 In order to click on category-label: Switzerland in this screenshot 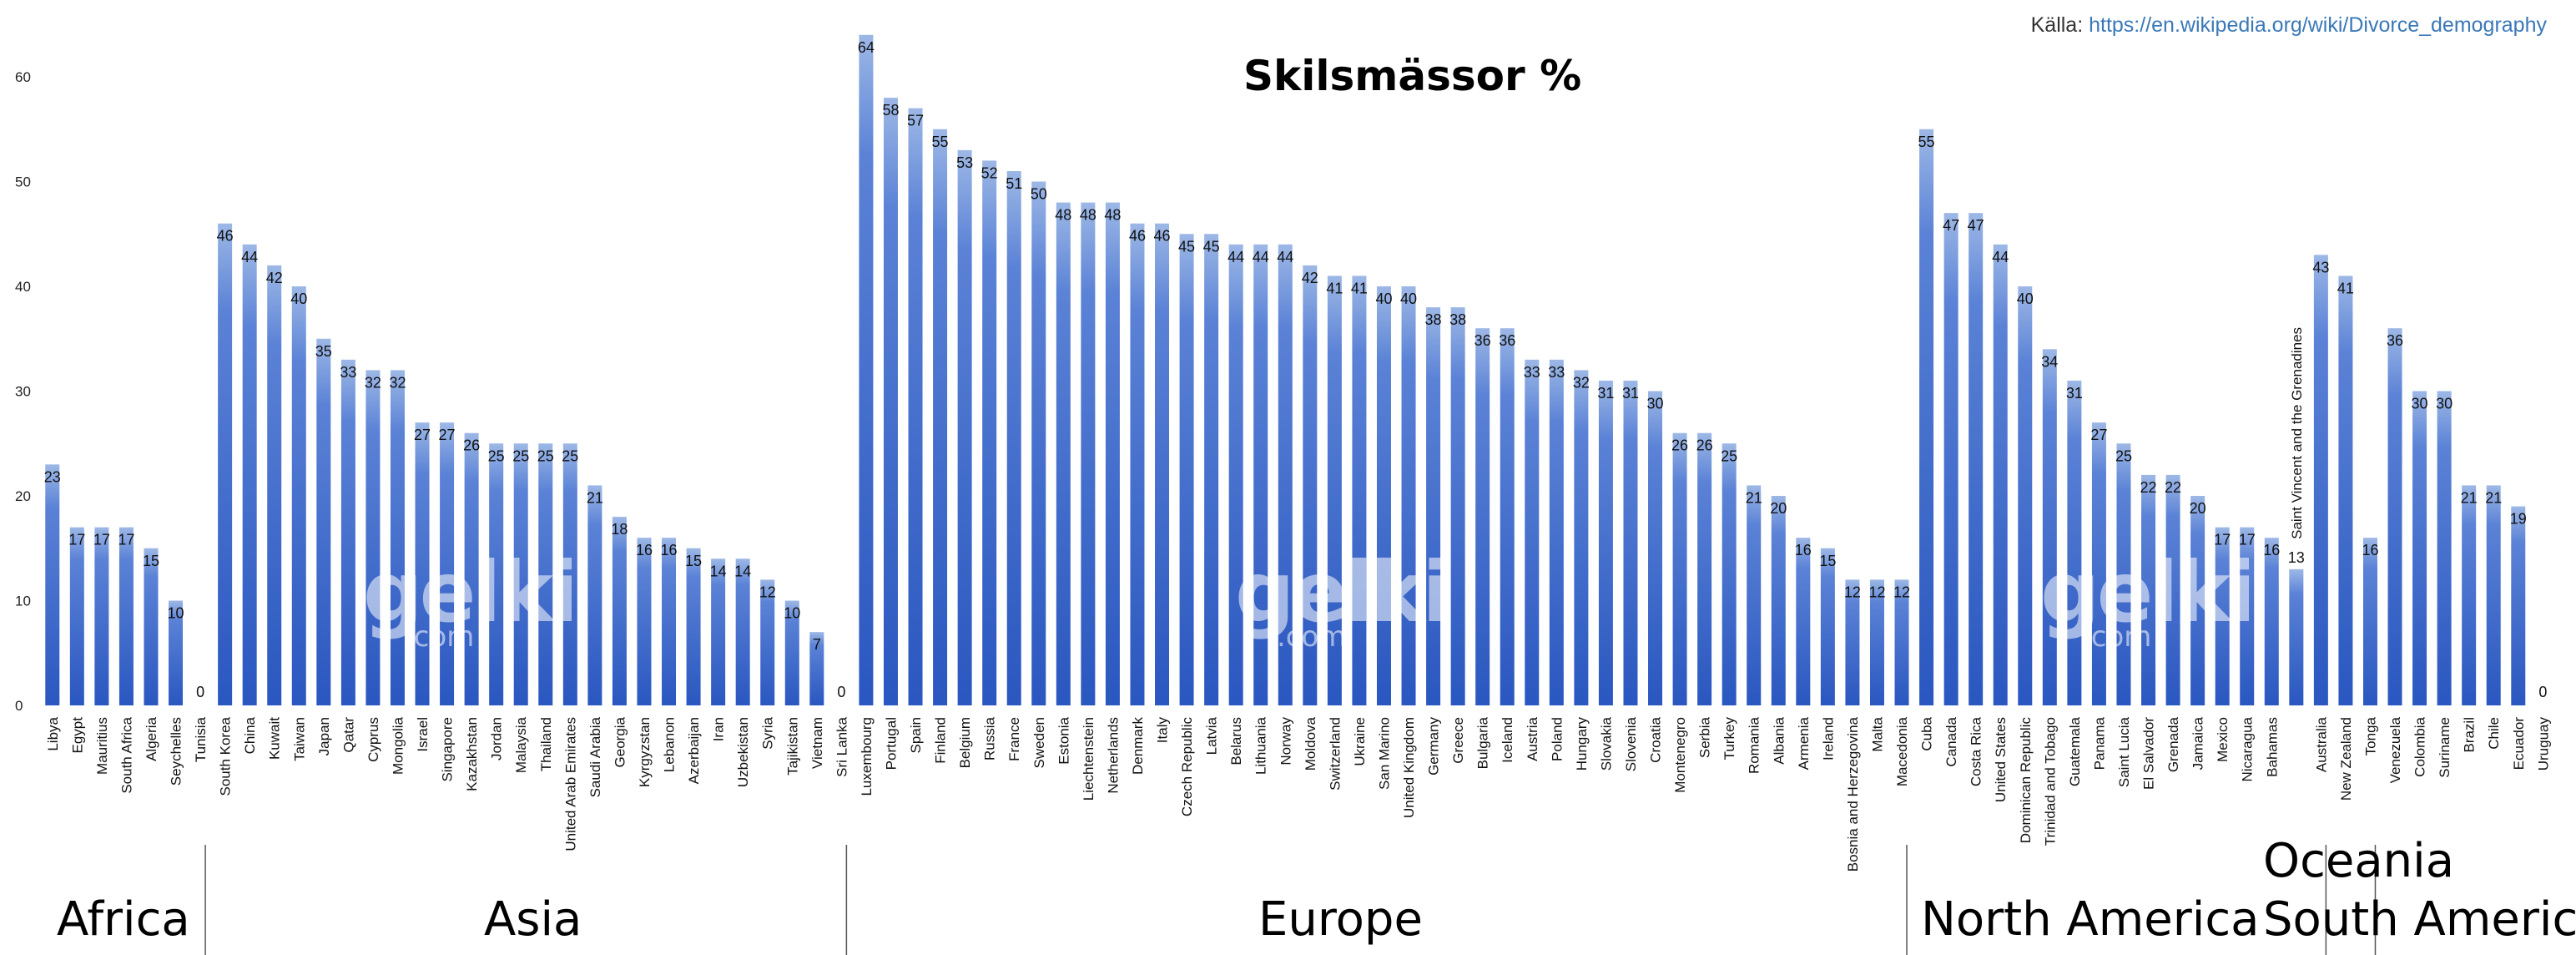, I will do `click(1335, 754)`.